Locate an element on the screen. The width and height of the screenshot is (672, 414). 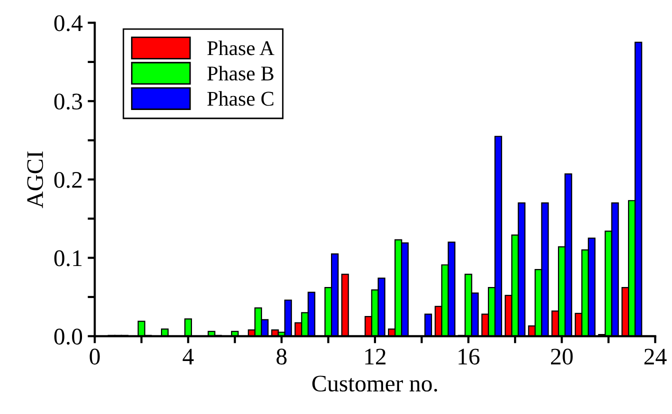
y-axis-title: AGCI is located at coordinates (35, 179).